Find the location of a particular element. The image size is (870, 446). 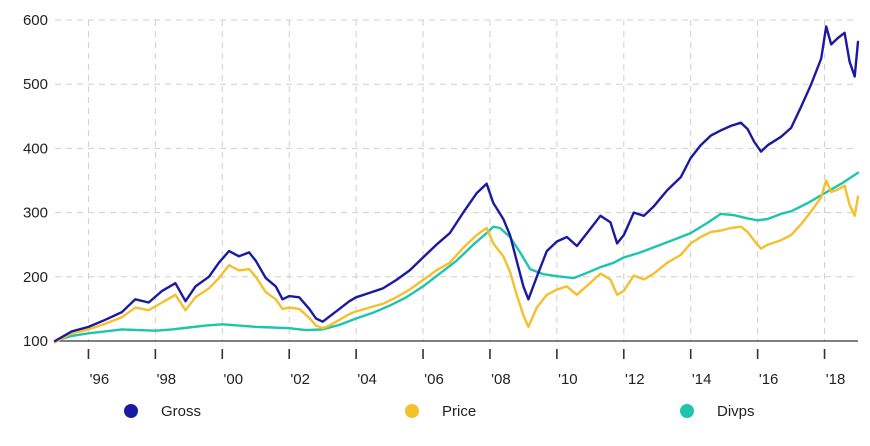

legend-marker-divps is located at coordinates (687, 411).